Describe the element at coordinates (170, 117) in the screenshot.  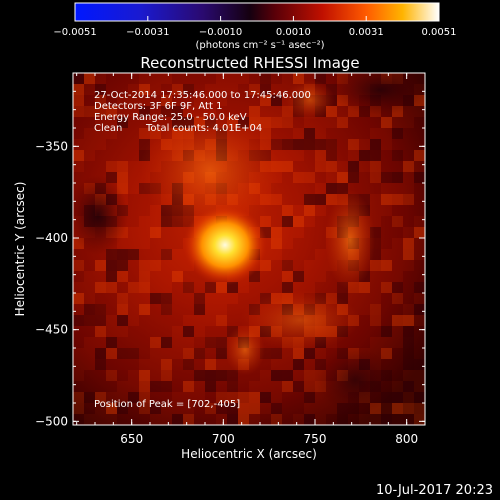
I see `info-energy-range: Energy Range: 25.0 - 50.0 keV` at that location.